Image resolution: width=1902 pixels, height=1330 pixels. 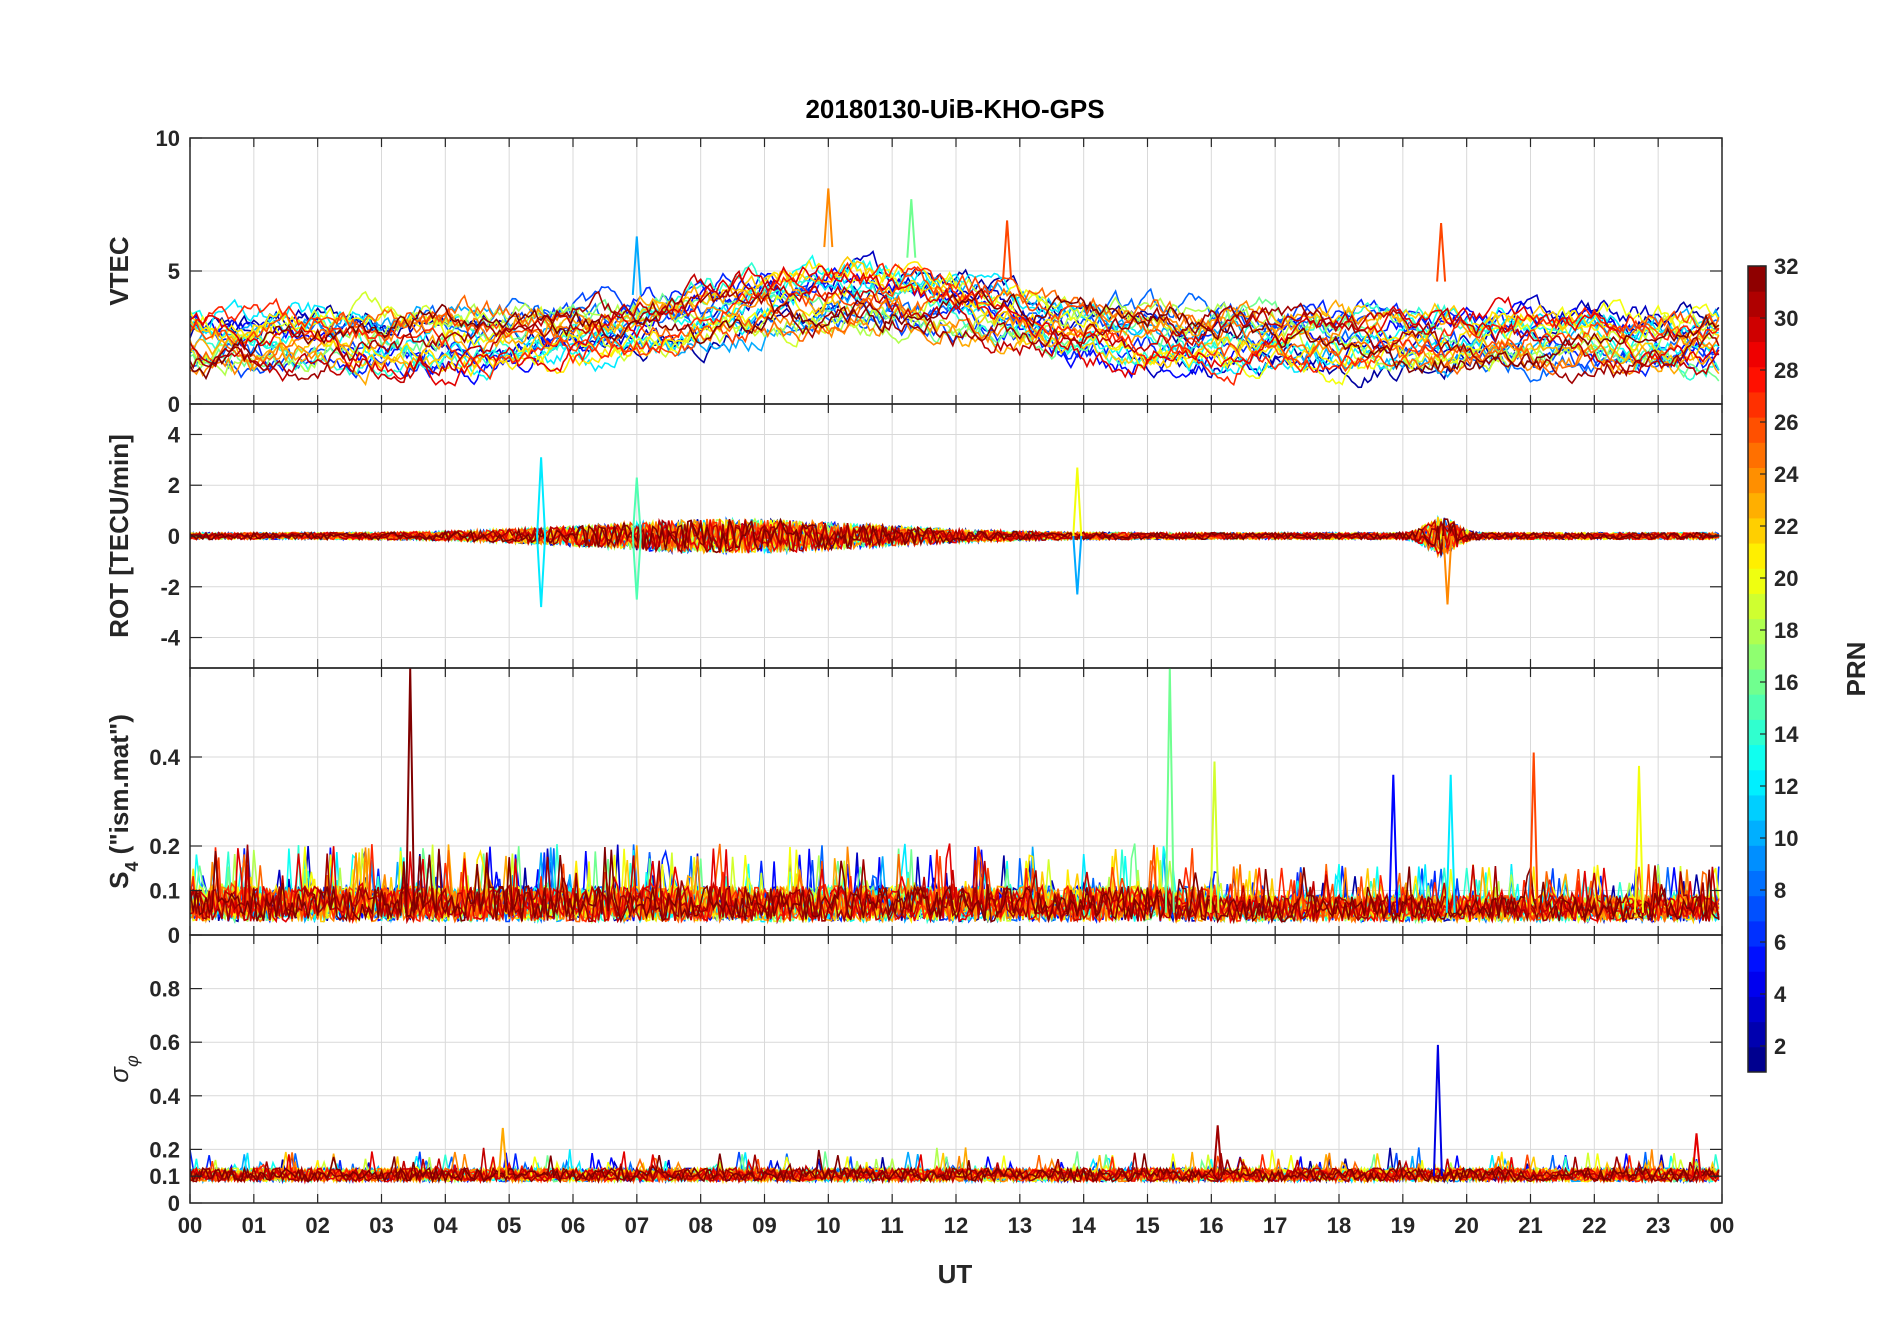 What do you see at coordinates (955, 1114) in the screenshot?
I see `sigma_phi-series-group` at bounding box center [955, 1114].